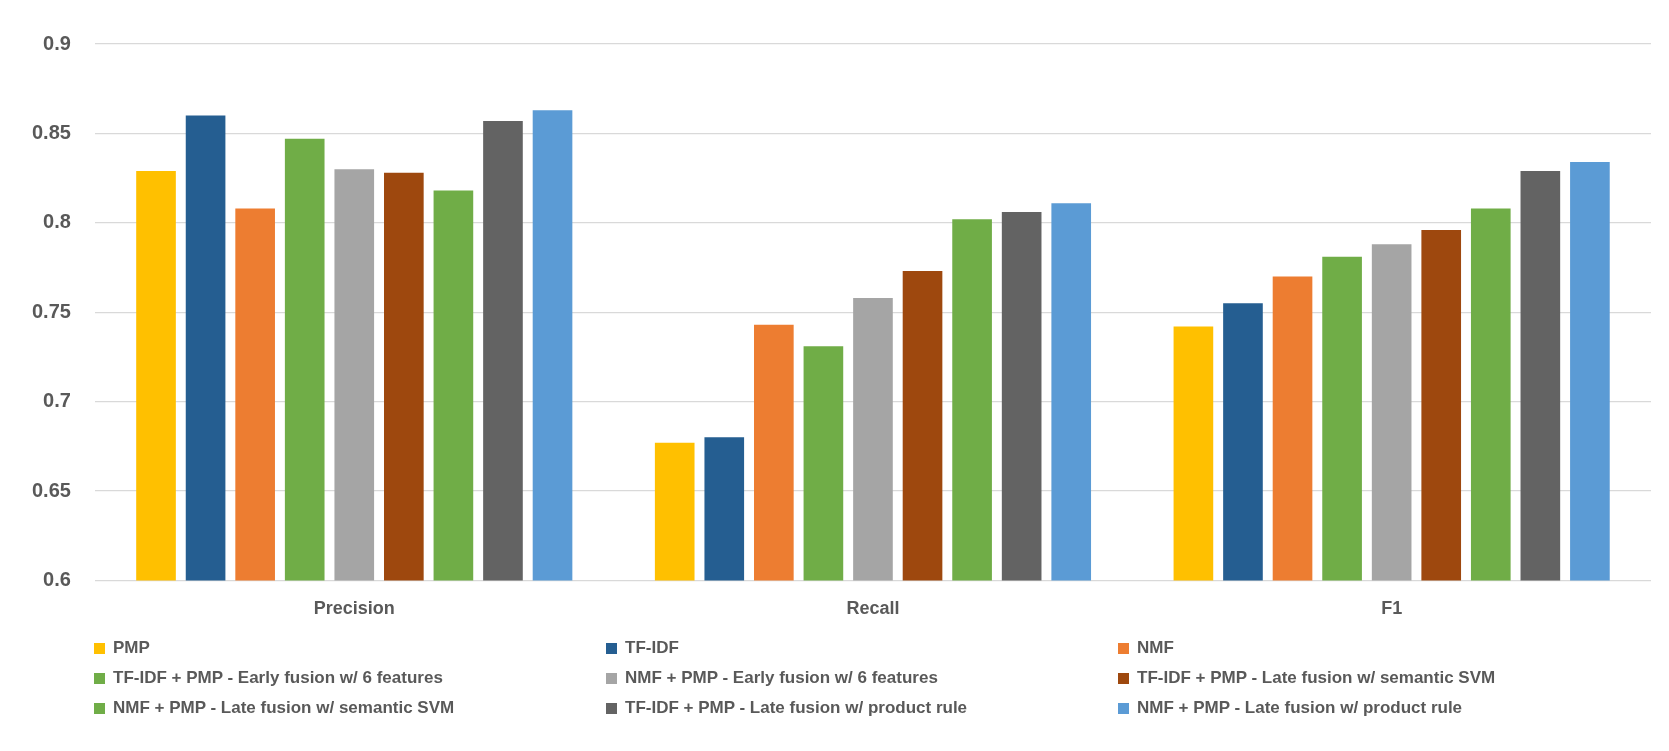 The width and height of the screenshot is (1669, 751). What do you see at coordinates (1316, 678) in the screenshot?
I see `legend-label: TF-IDF + PMP - Late fusion w/ semantic SVM` at bounding box center [1316, 678].